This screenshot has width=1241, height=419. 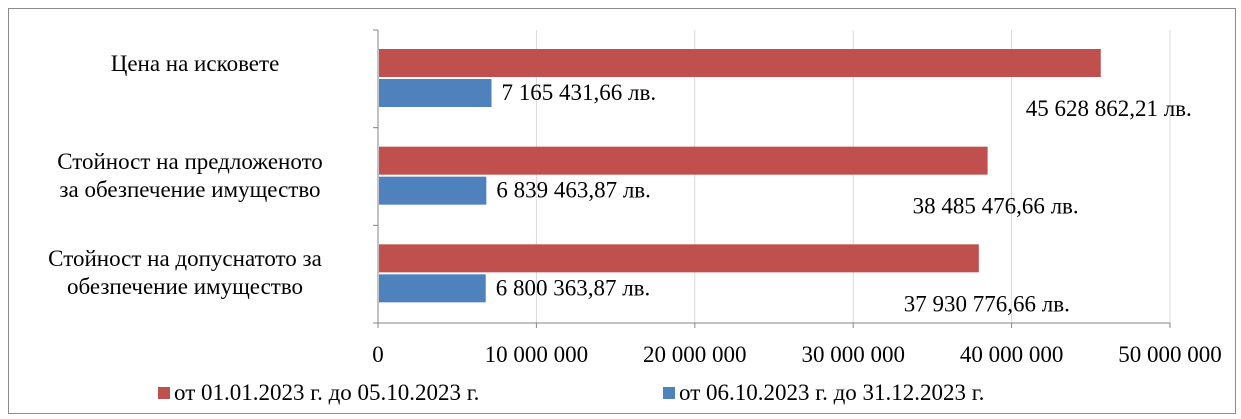 I want to click on x-tick-label: 50 000 000, so click(x=1170, y=354).